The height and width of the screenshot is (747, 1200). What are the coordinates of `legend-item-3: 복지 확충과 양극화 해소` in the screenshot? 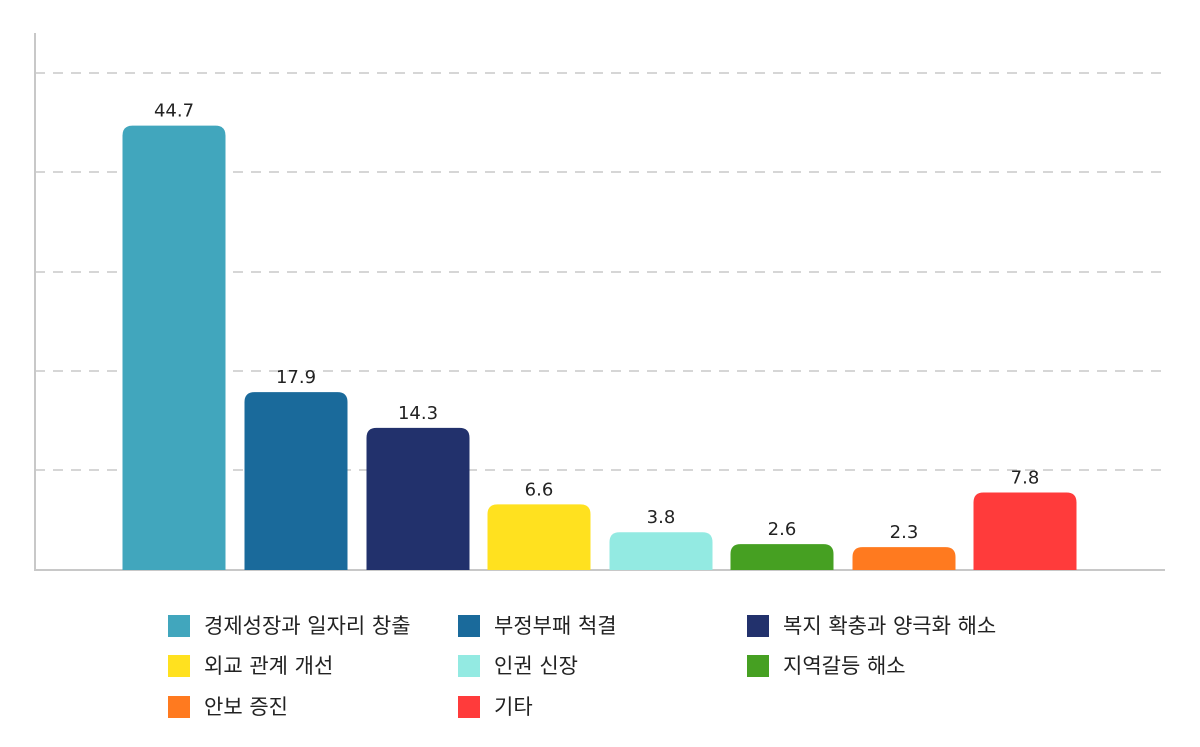 It's located at (871, 626).